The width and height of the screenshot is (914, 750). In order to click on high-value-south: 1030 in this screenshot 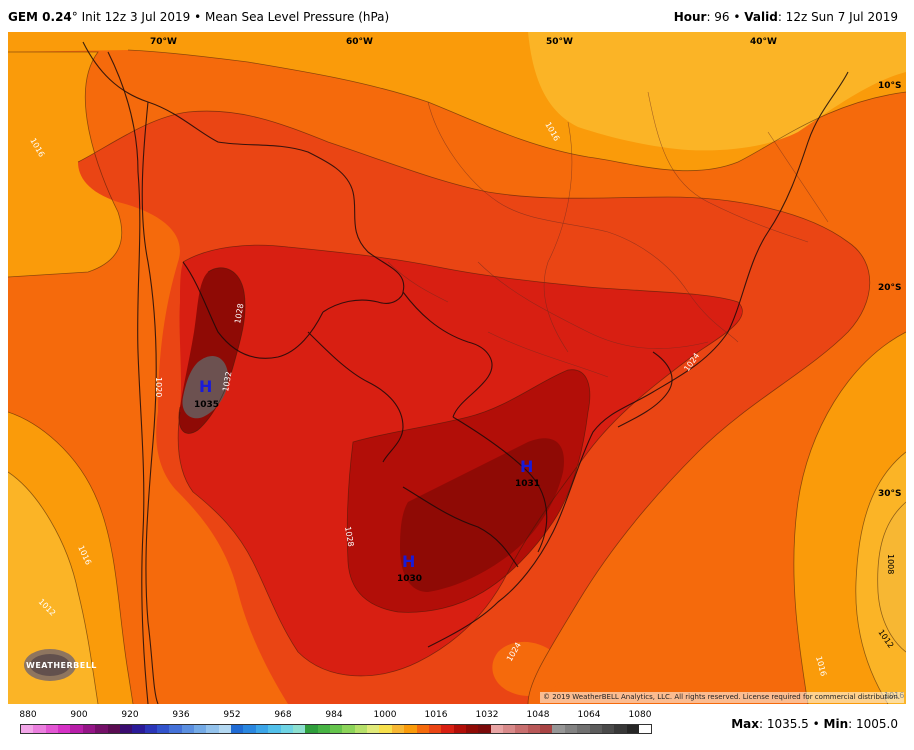, I will do `click(409, 579)`.